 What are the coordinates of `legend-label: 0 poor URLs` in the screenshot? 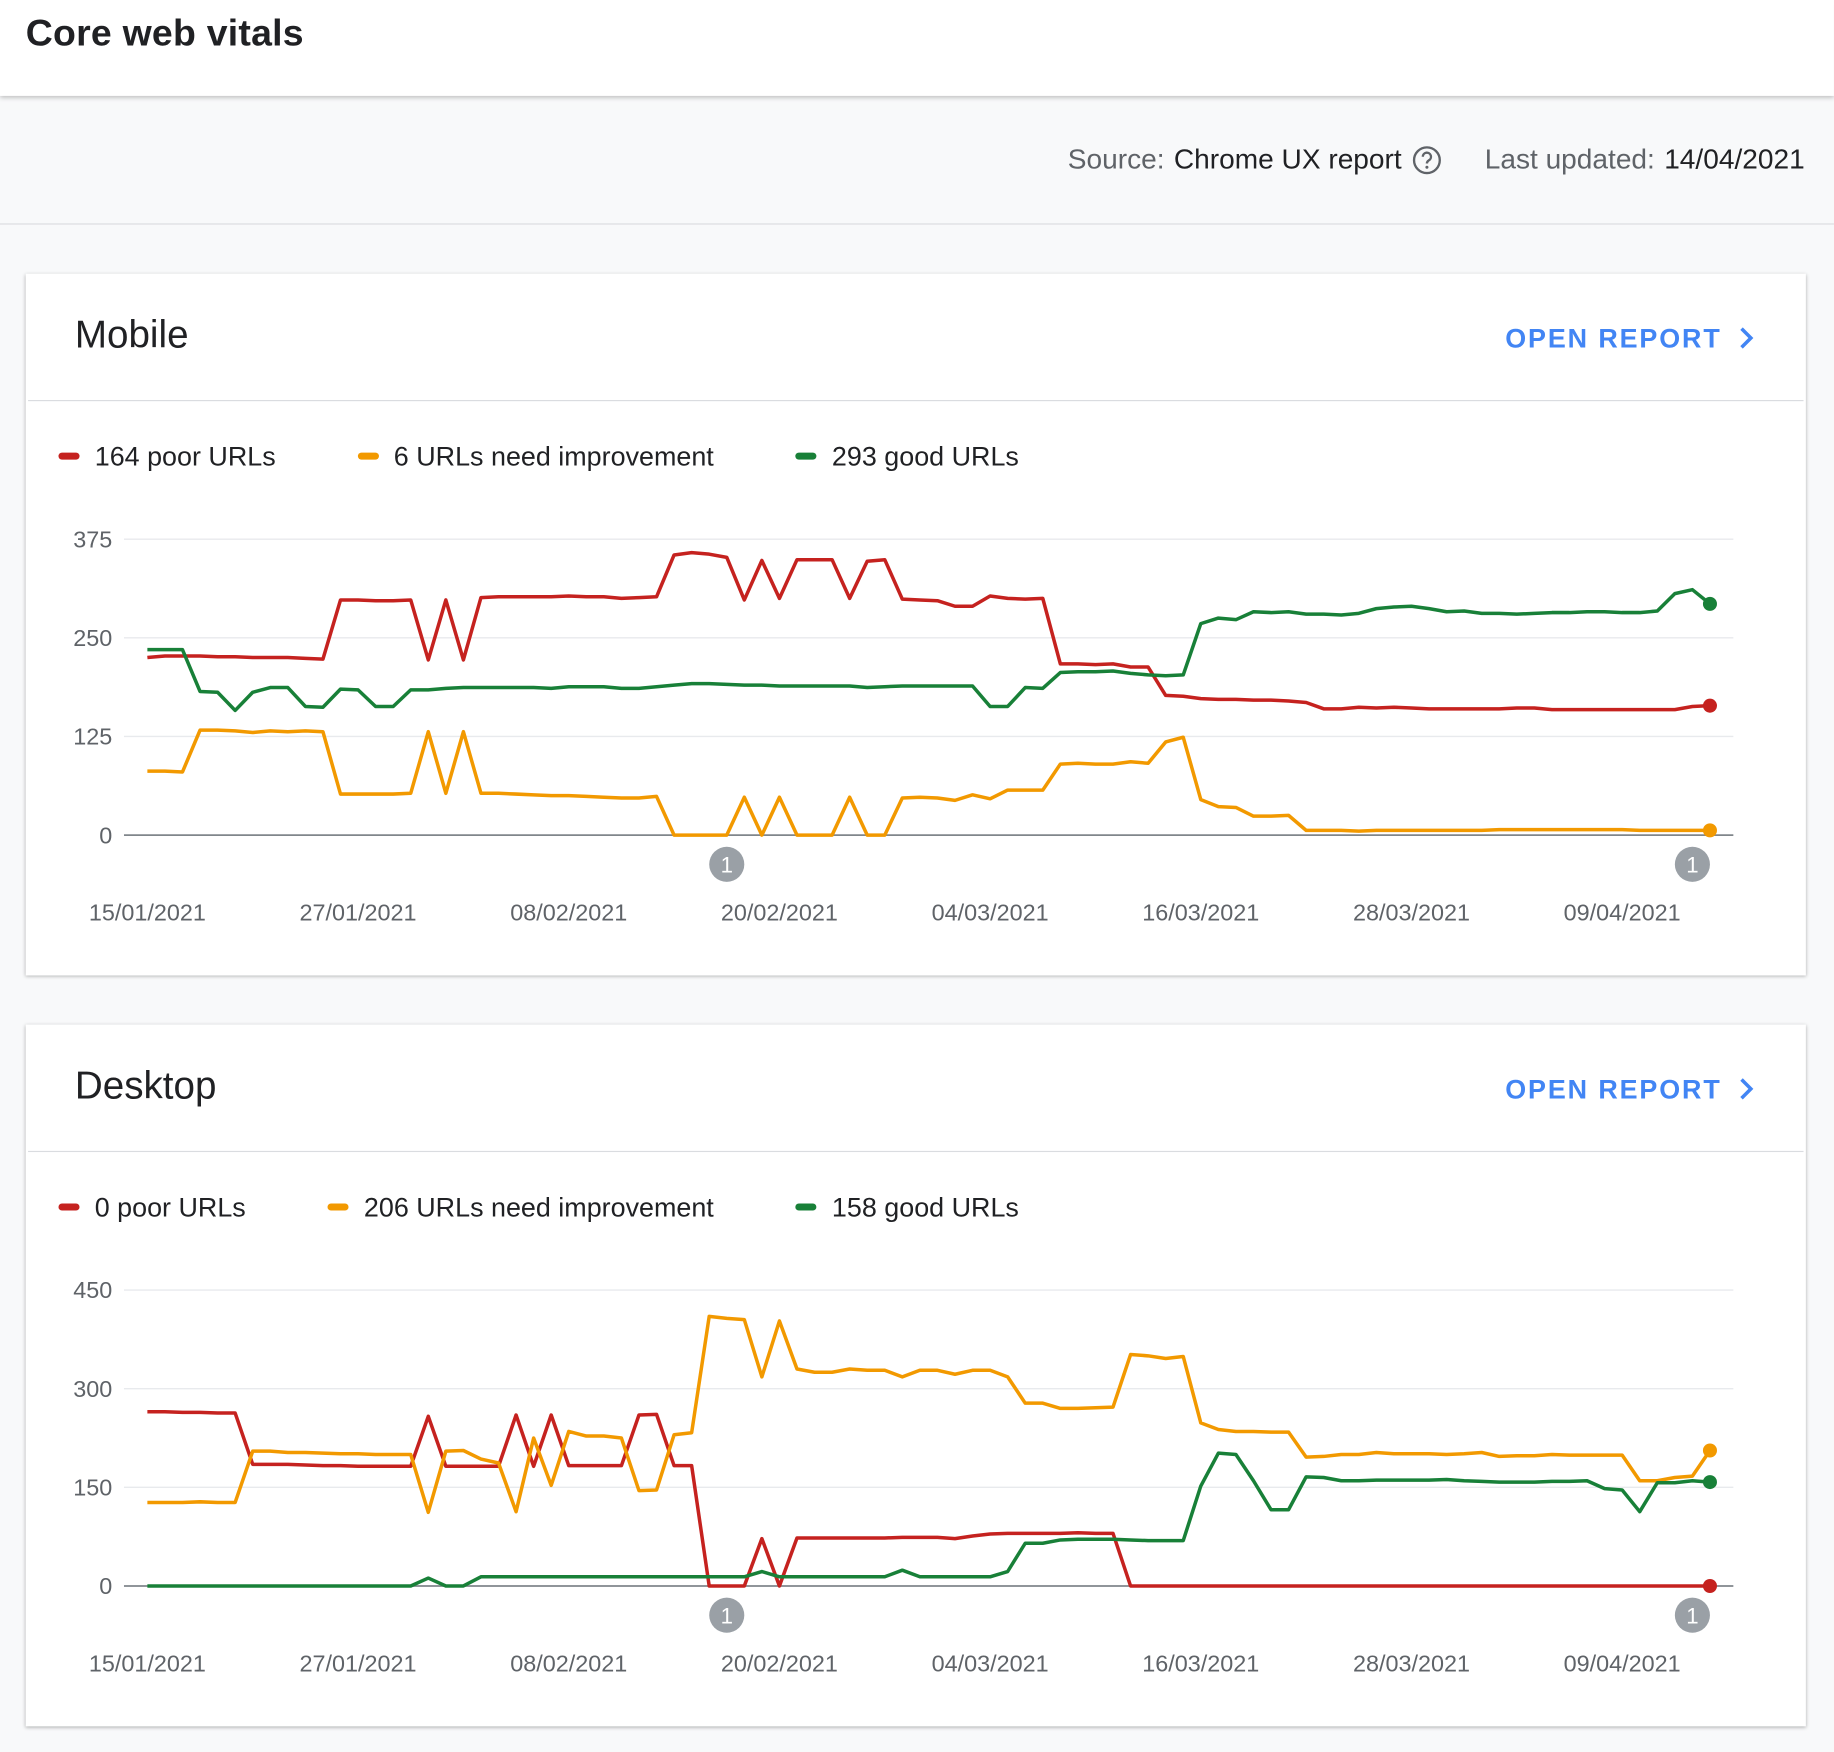 It's located at (170, 1207).